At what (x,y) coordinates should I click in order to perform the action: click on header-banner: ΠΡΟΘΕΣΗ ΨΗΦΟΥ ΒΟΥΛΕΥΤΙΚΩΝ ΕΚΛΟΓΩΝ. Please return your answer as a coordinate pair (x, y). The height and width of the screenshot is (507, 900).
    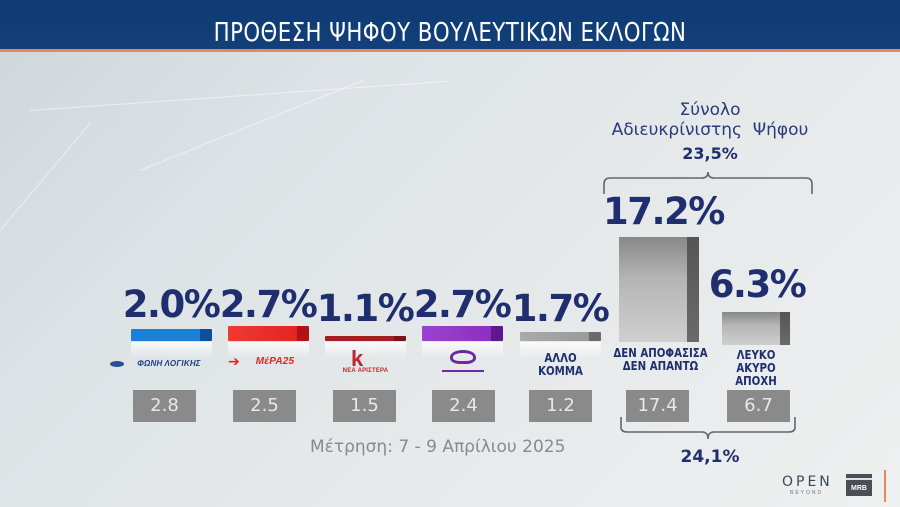
    Looking at the image, I should click on (450, 26).